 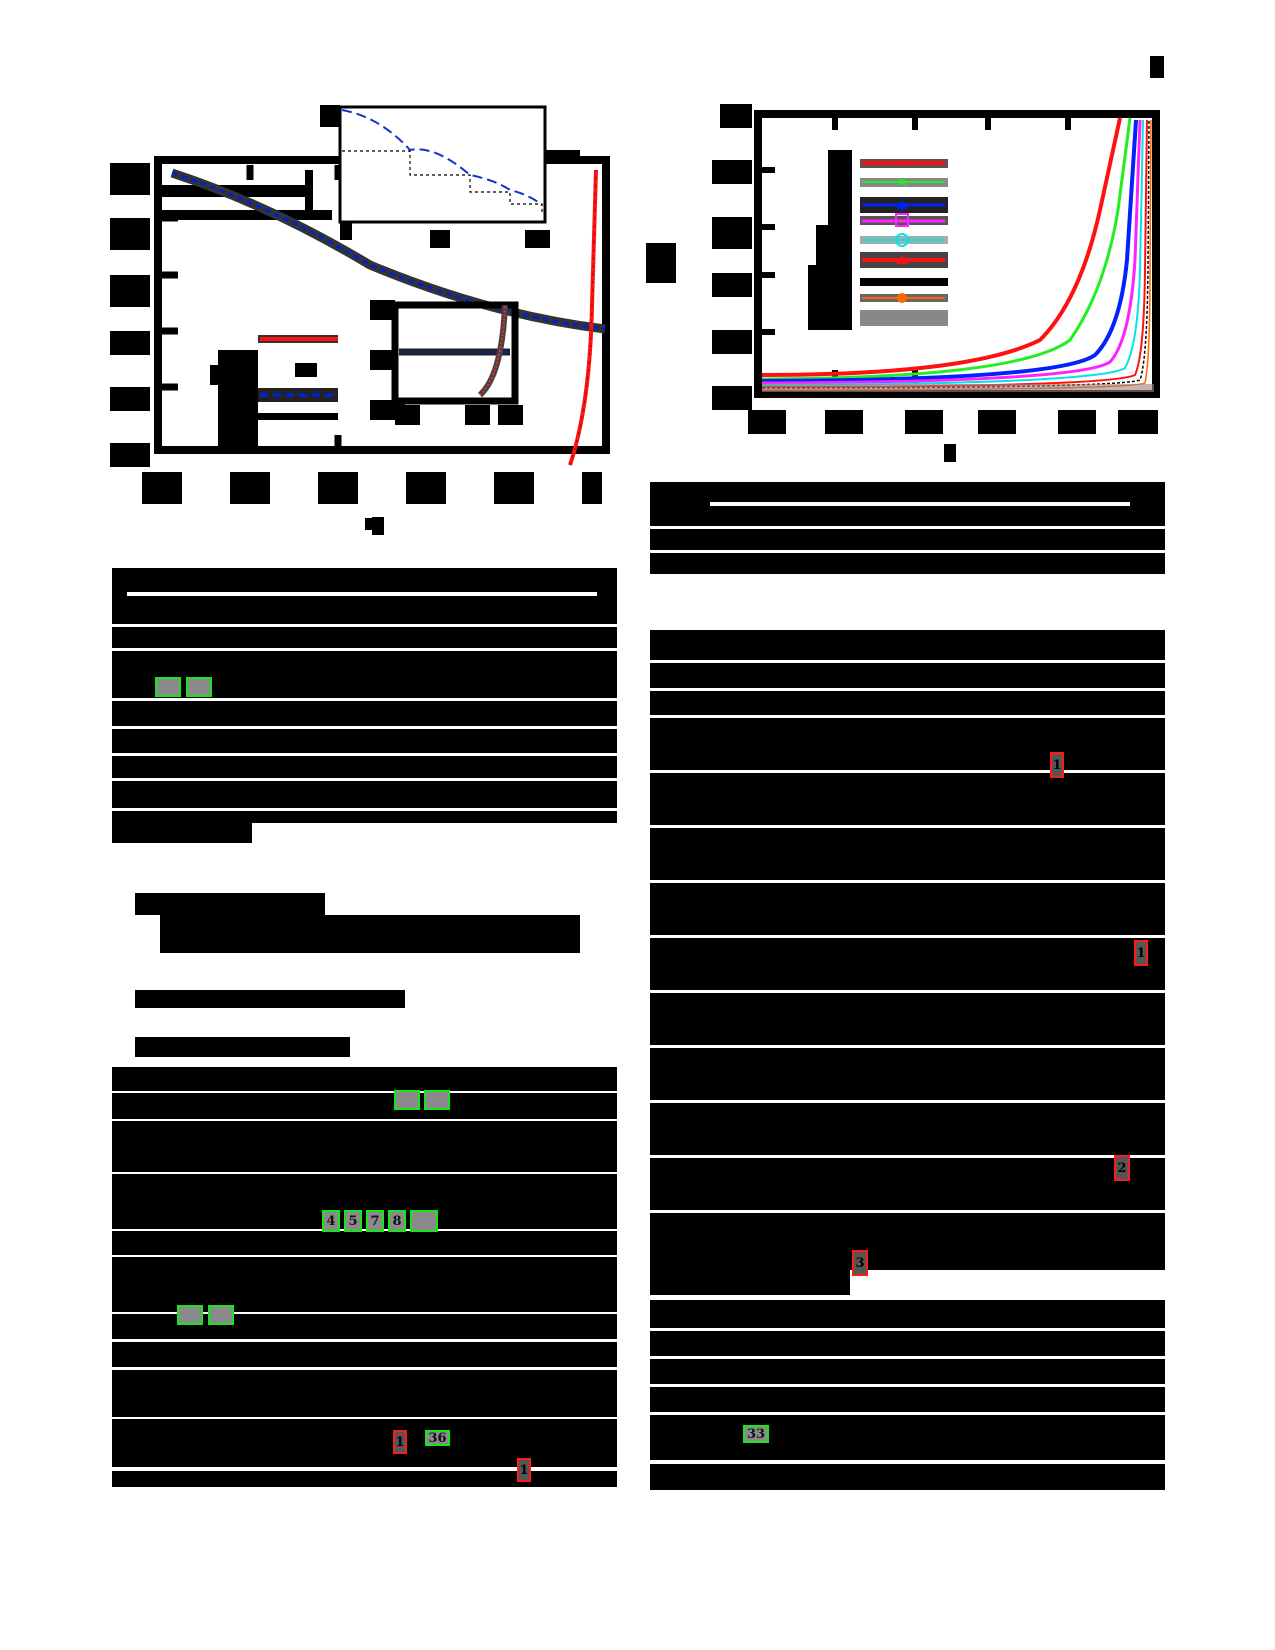 I want to click on author-affiliation, so click(x=270, y=999).